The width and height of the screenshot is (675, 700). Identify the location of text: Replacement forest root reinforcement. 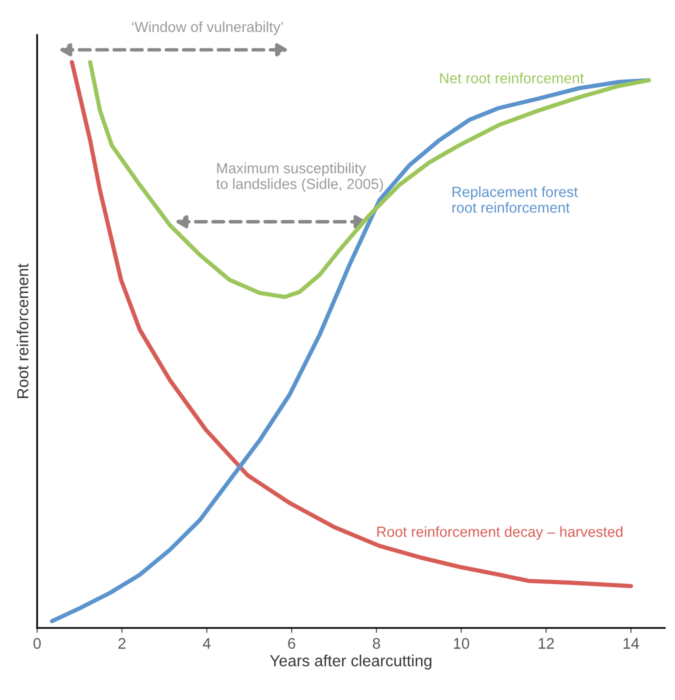
(515, 199).